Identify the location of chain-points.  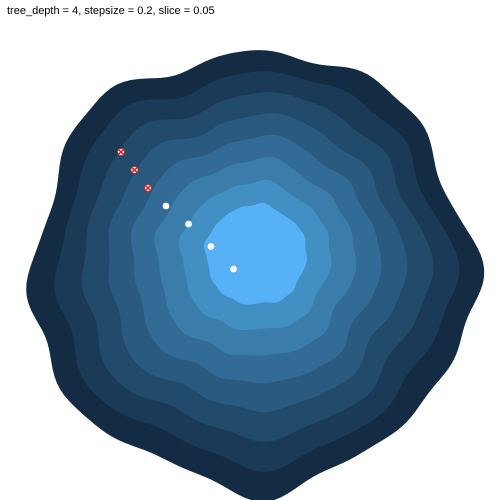
(176, 210).